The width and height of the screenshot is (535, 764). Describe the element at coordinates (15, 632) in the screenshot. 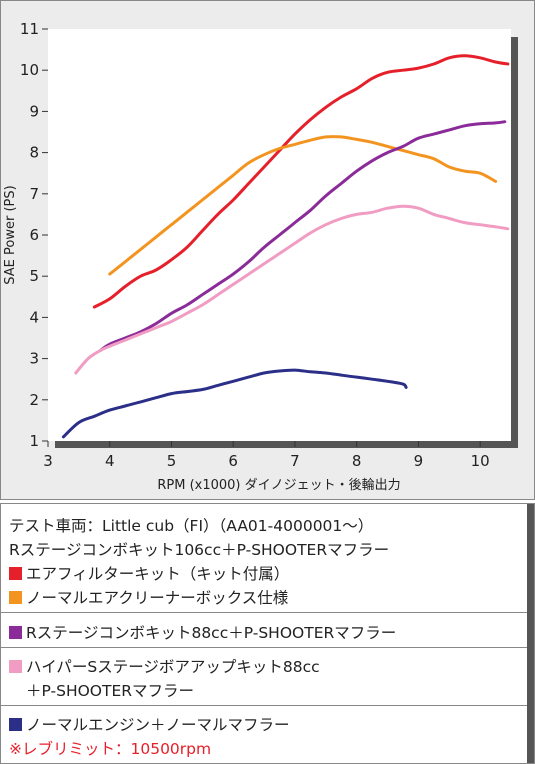

I see `swatch-purple` at that location.